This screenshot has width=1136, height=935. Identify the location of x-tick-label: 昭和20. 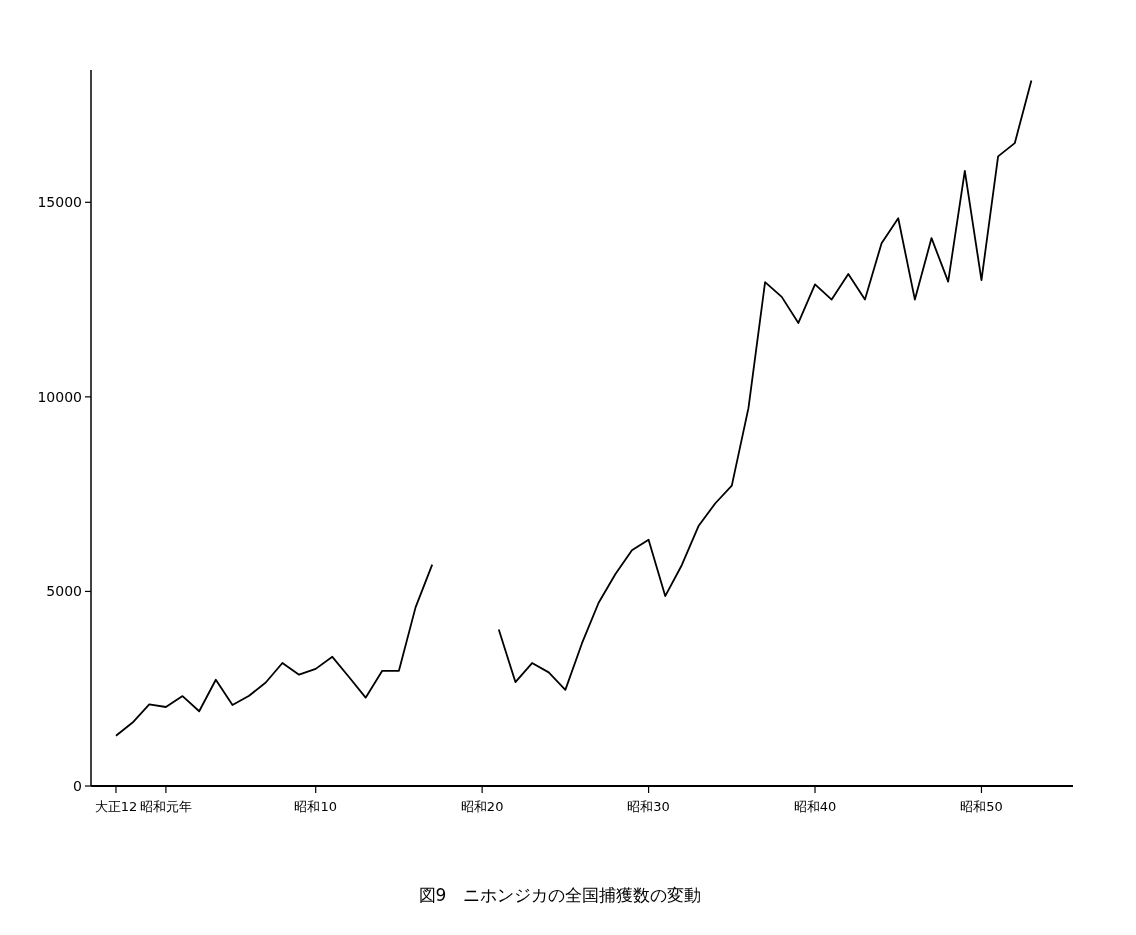
(482, 806).